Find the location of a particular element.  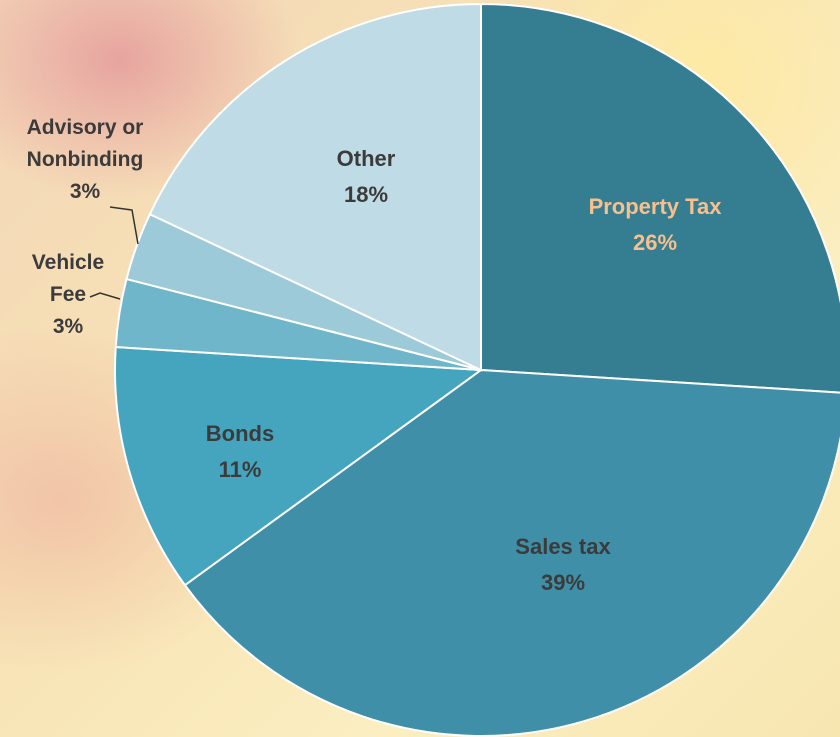

value-label: 18% is located at coordinates (366, 194).